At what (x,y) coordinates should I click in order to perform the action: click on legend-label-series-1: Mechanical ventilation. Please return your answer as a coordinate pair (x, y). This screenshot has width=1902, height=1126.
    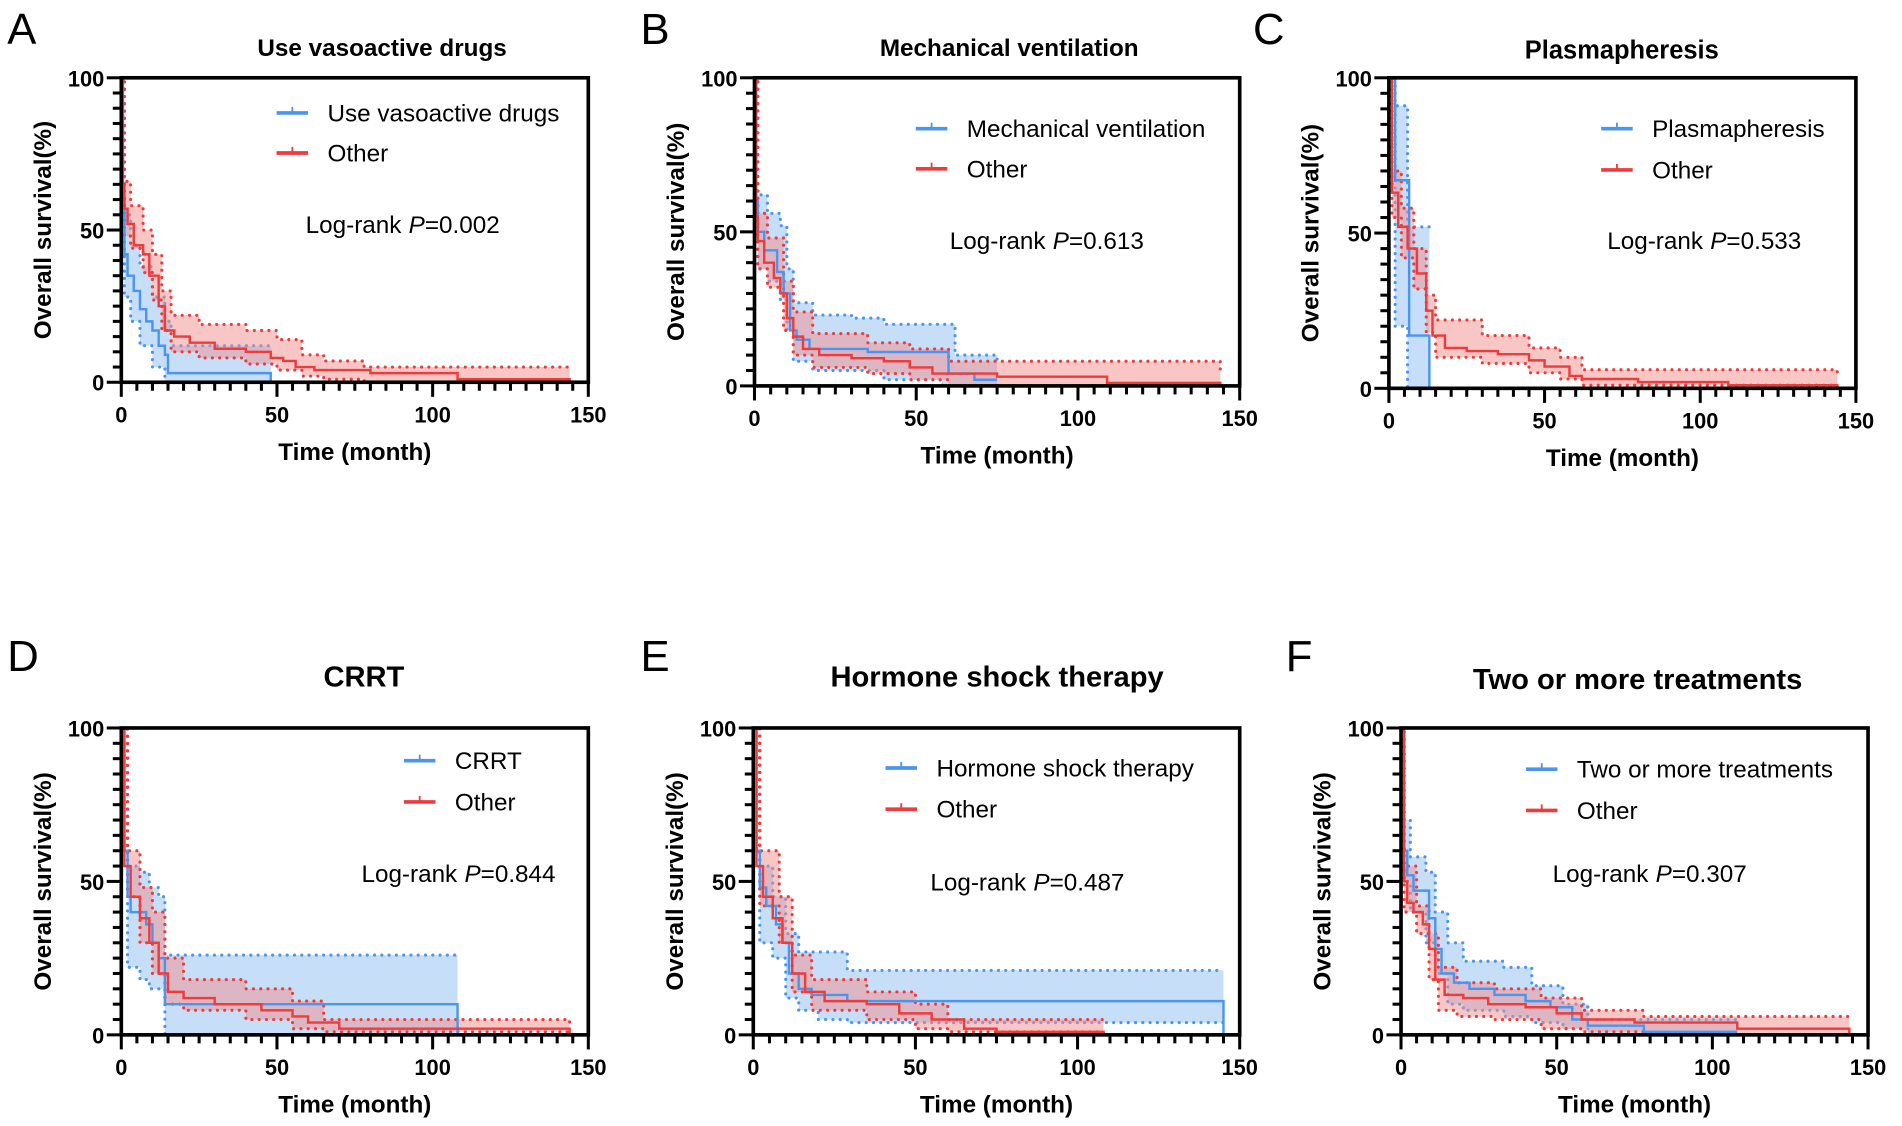
    Looking at the image, I should click on (1086, 129).